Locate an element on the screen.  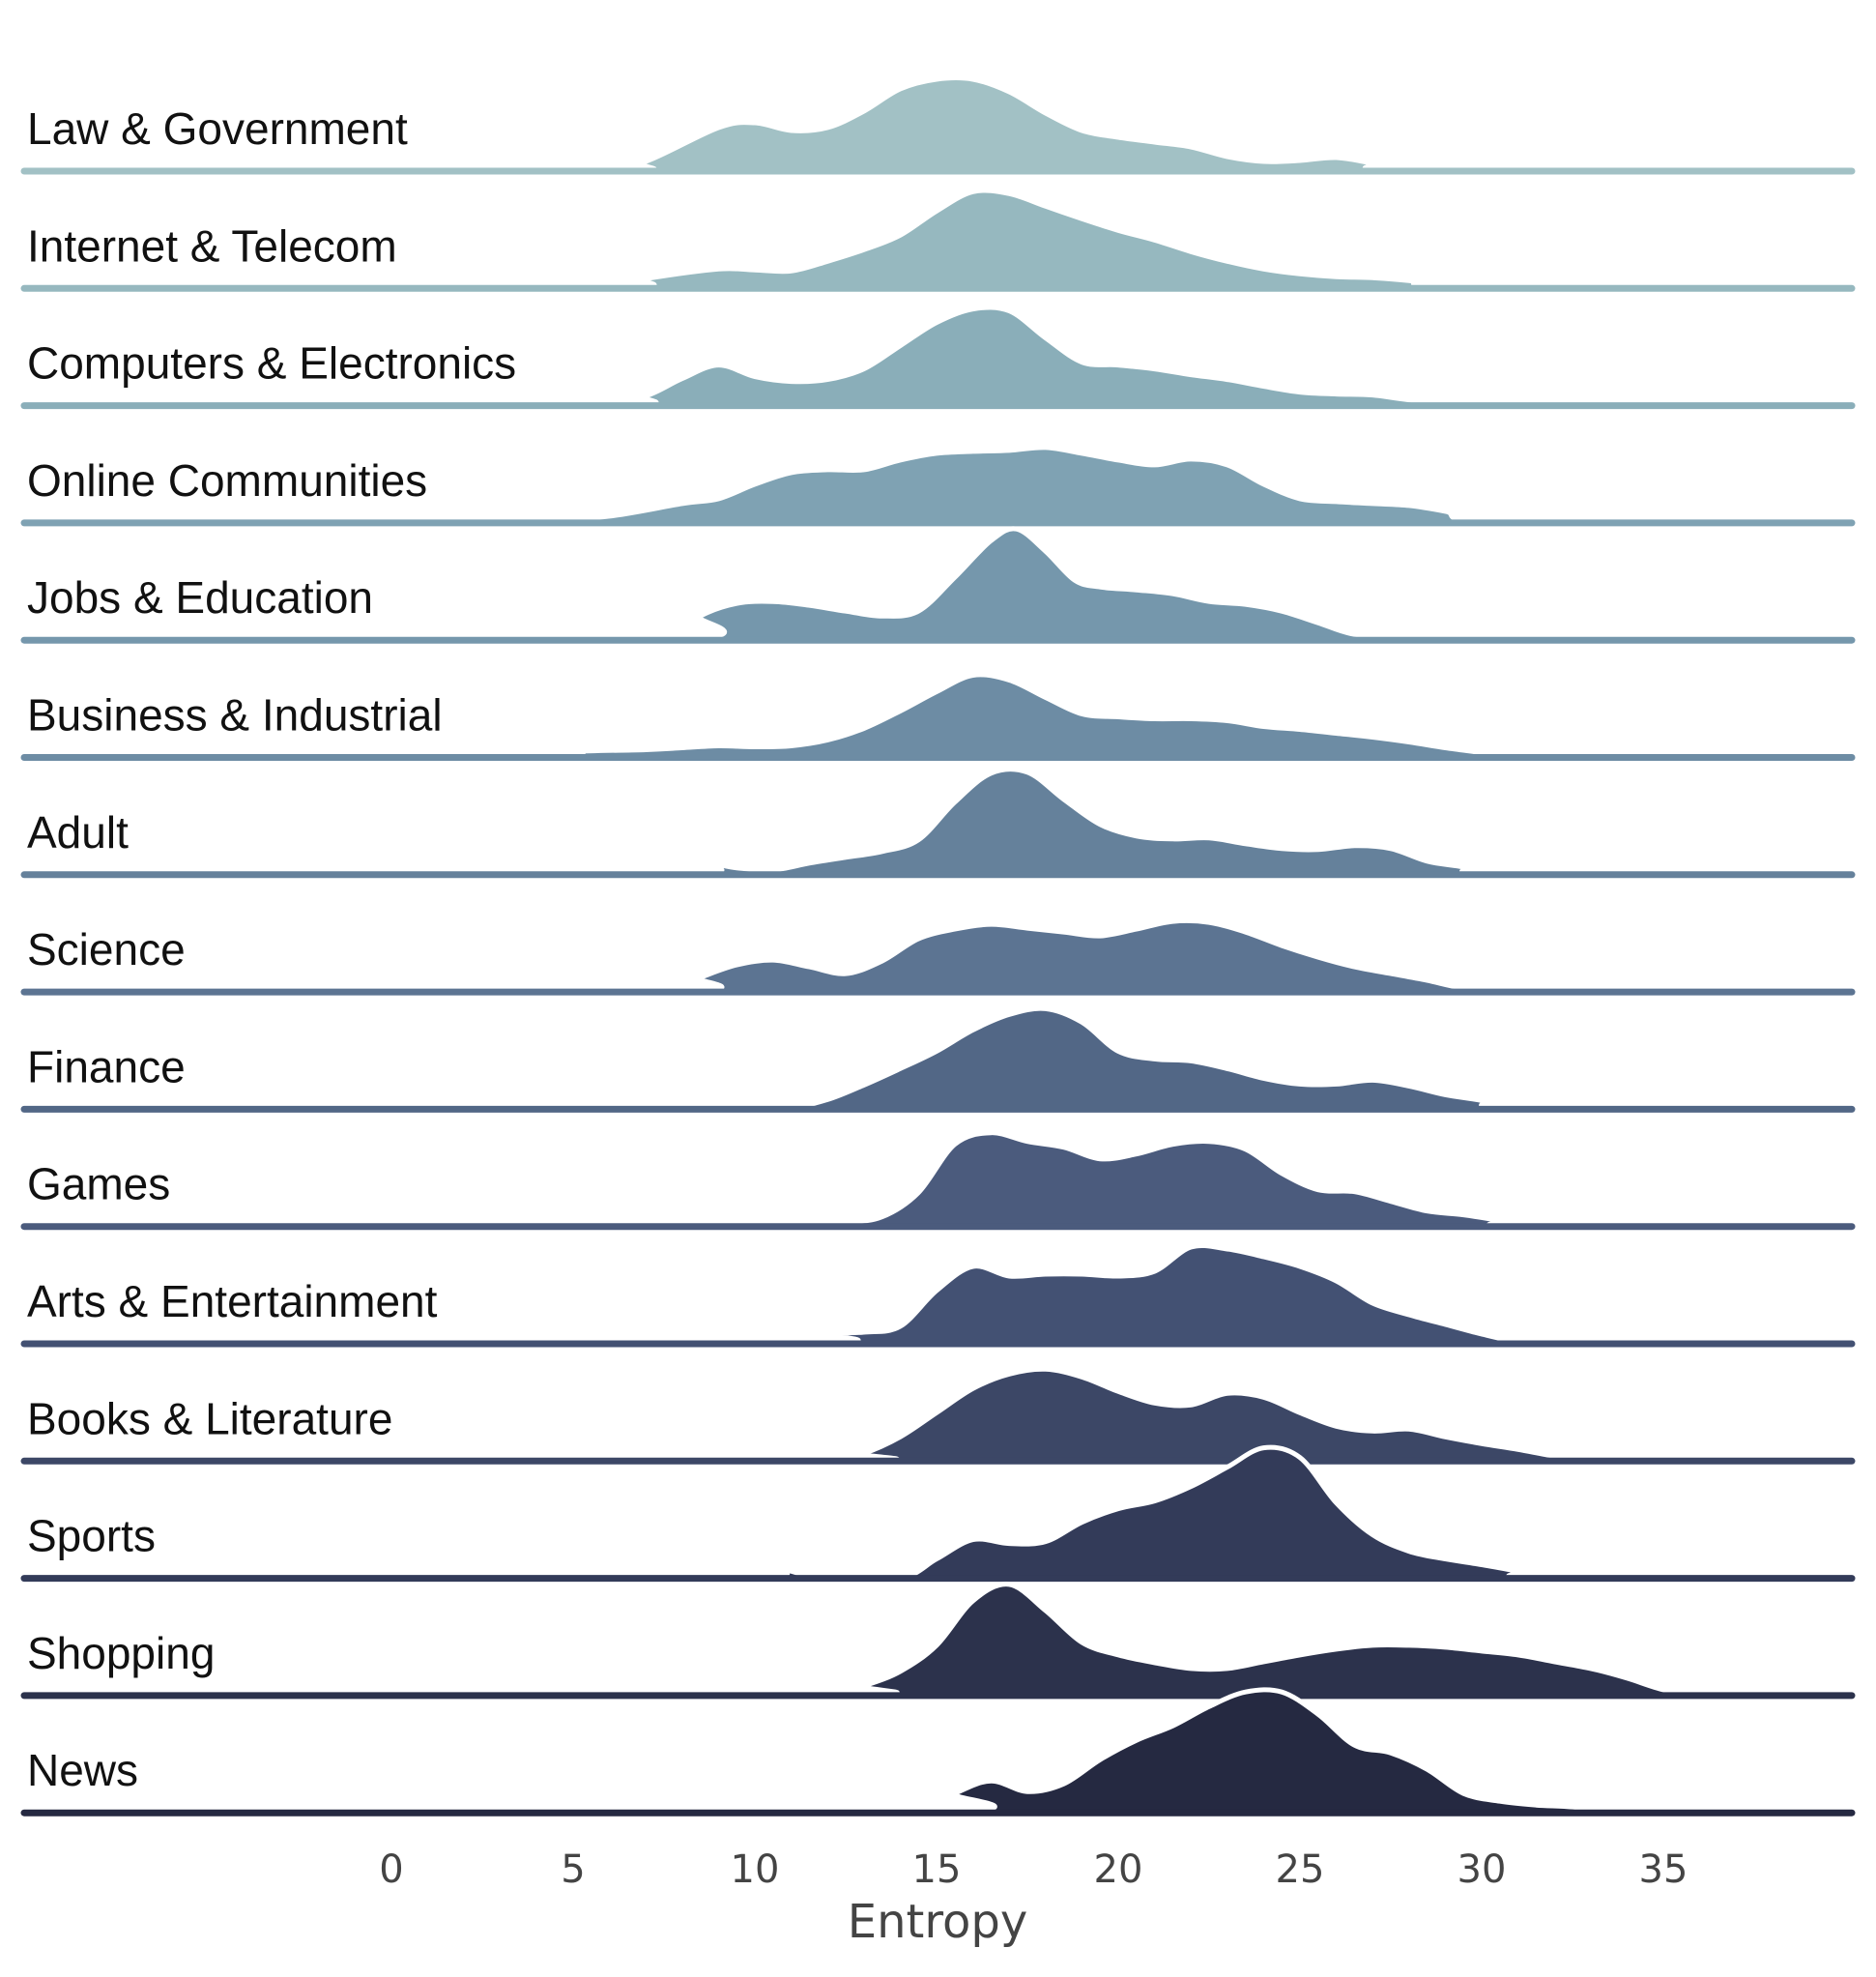
ridge-internet-and-telecom is located at coordinates (938, 240).